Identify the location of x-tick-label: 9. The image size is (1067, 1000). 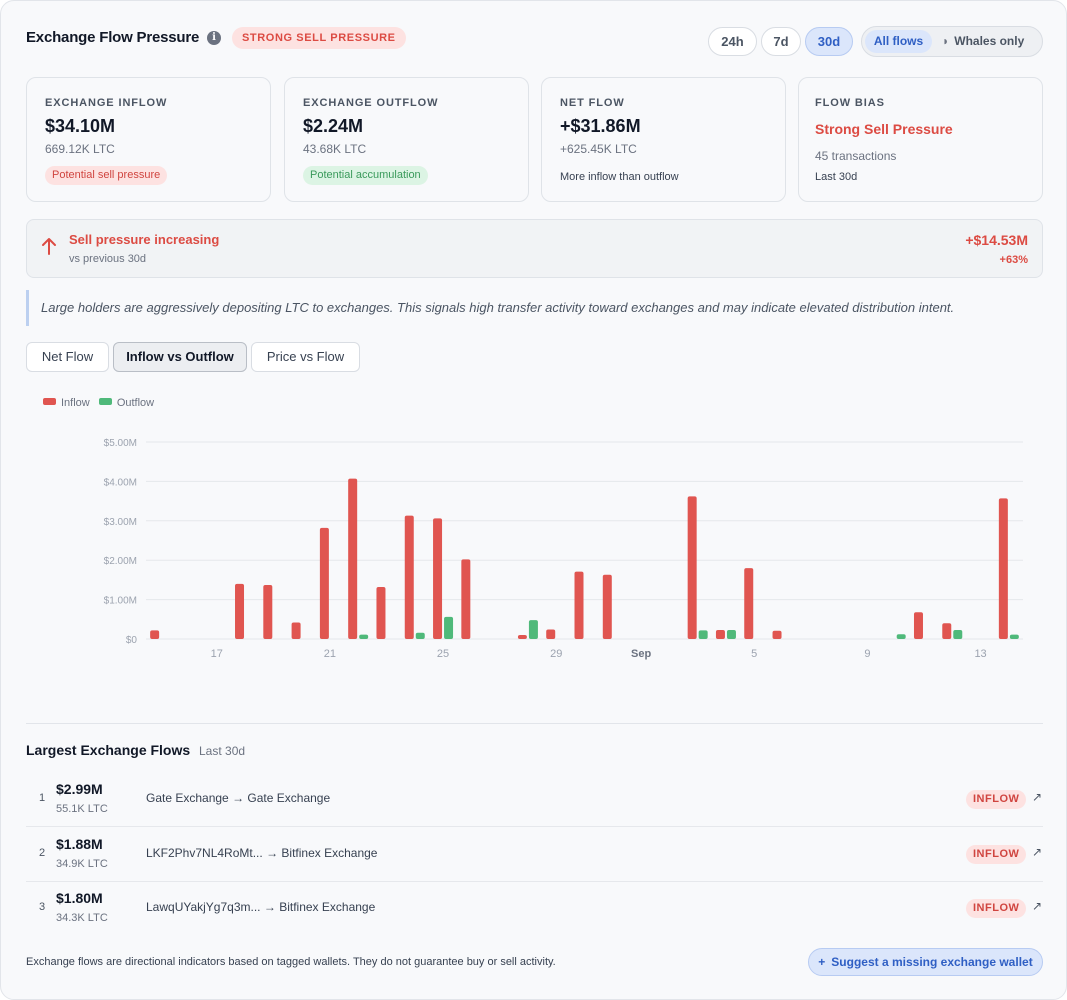
(867, 654).